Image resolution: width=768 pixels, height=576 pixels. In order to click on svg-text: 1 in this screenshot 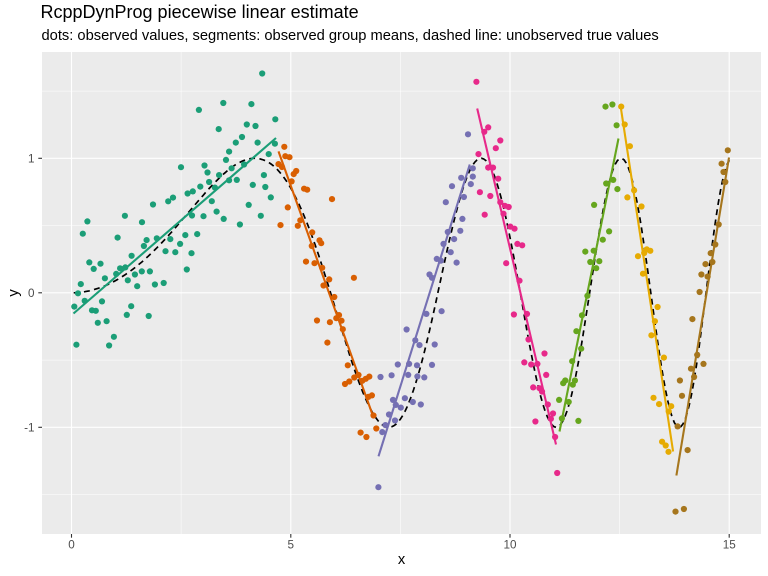, I will do `click(31, 159)`.